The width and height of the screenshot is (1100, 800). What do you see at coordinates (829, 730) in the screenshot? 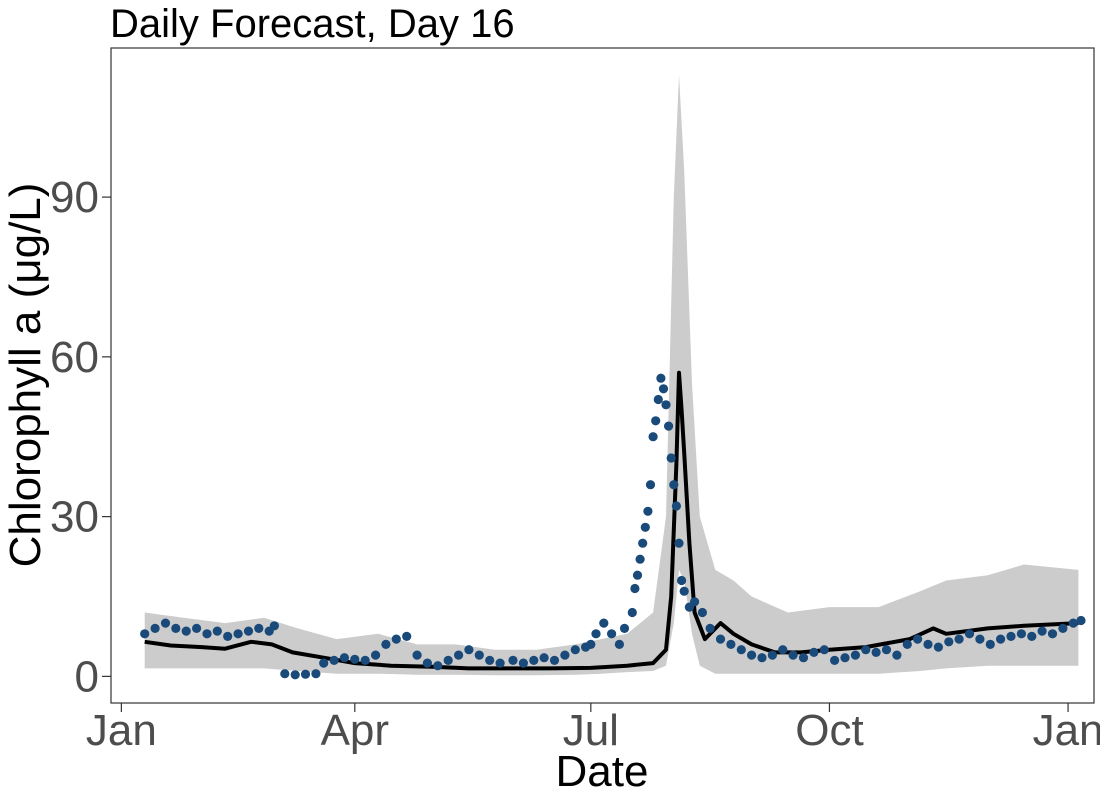
I see `x-tick-label: Oct` at bounding box center [829, 730].